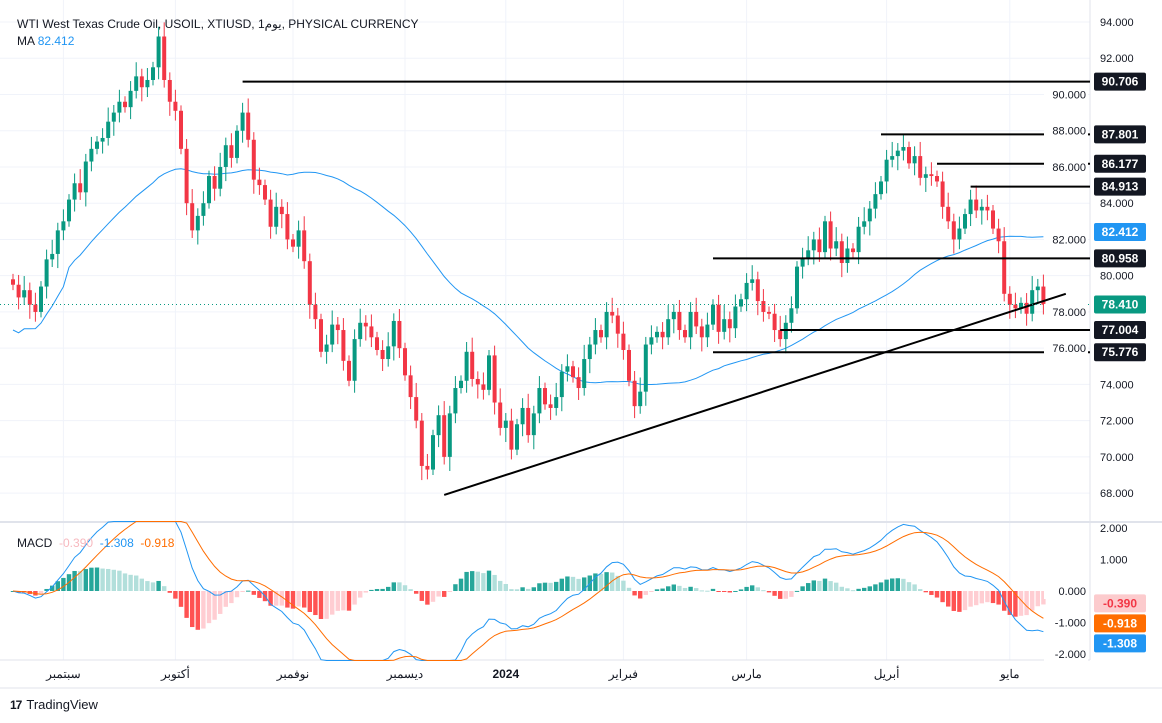  What do you see at coordinates (1069, 349) in the screenshot?
I see `price-tick-label: 76.000` at bounding box center [1069, 349].